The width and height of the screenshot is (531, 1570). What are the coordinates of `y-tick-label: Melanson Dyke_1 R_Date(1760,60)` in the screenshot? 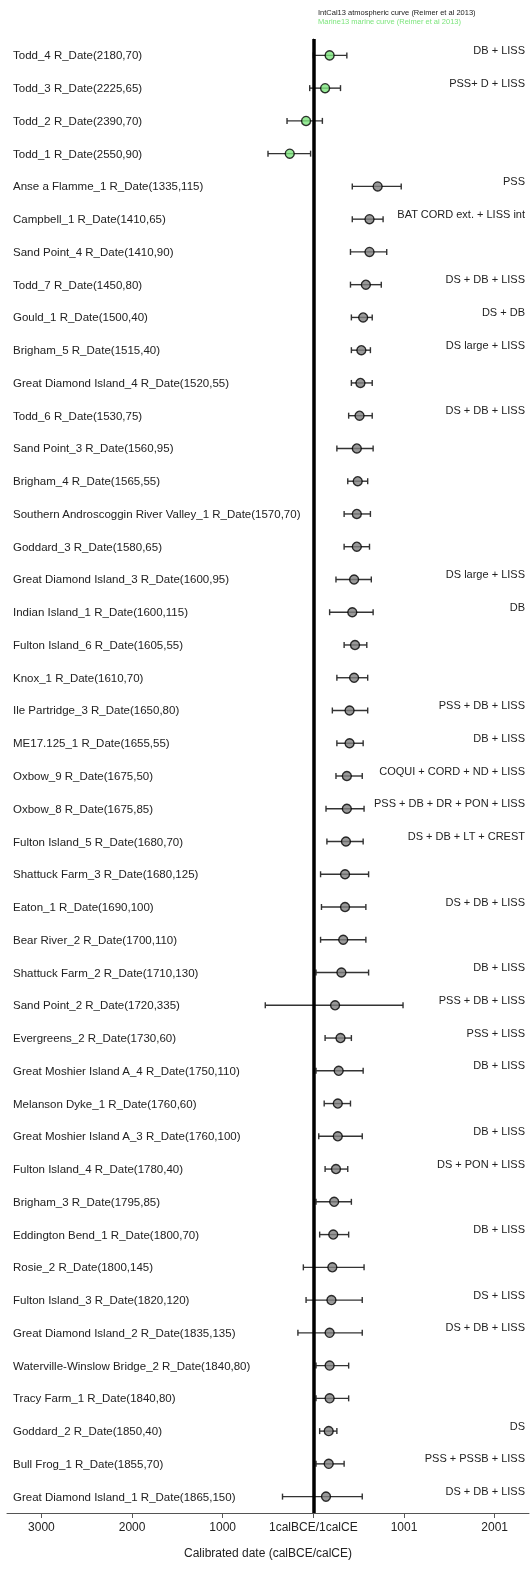 It's located at (105, 1103).